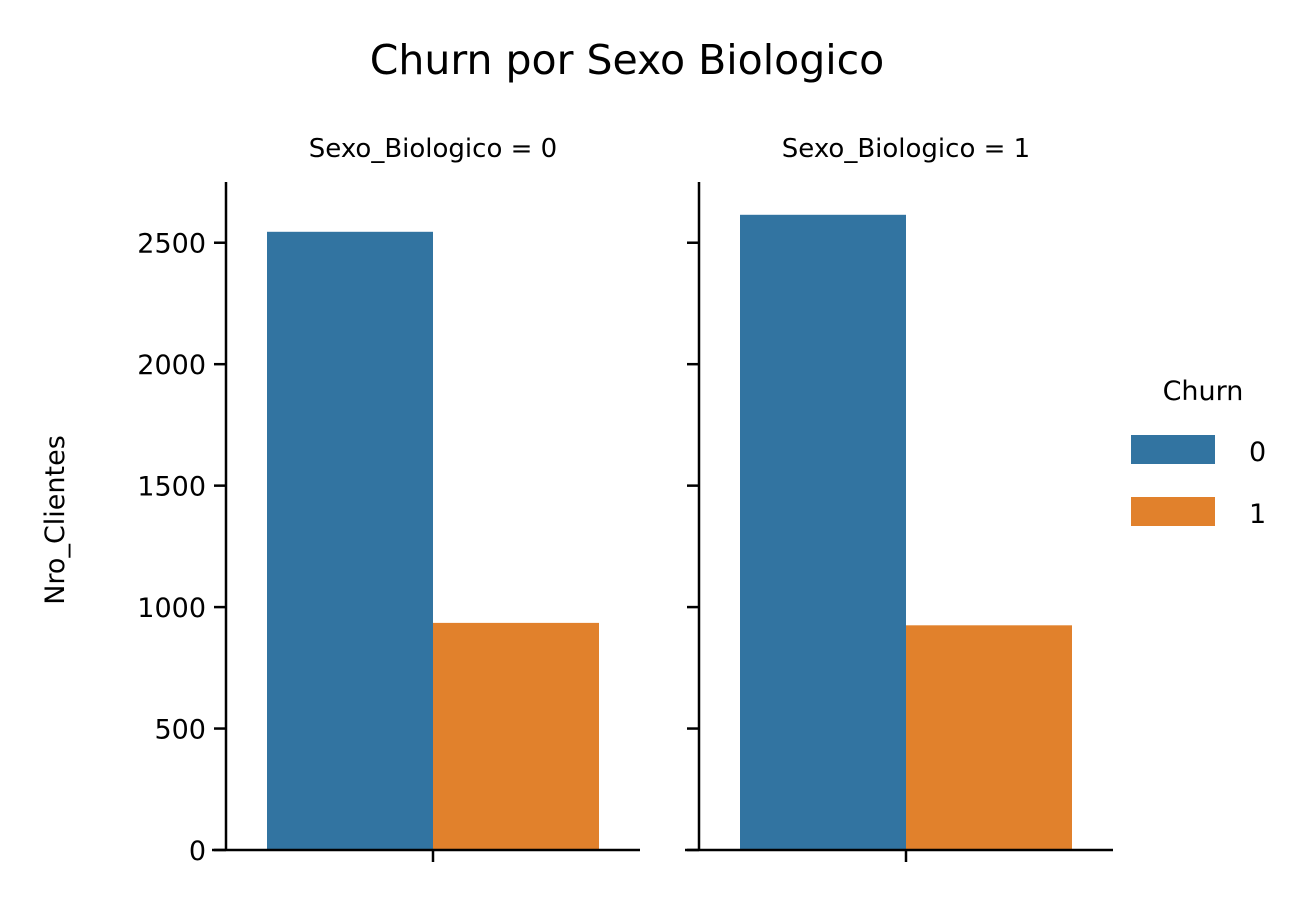  I want to click on facet-title: Sexo_Biologico = 0, so click(433, 149).